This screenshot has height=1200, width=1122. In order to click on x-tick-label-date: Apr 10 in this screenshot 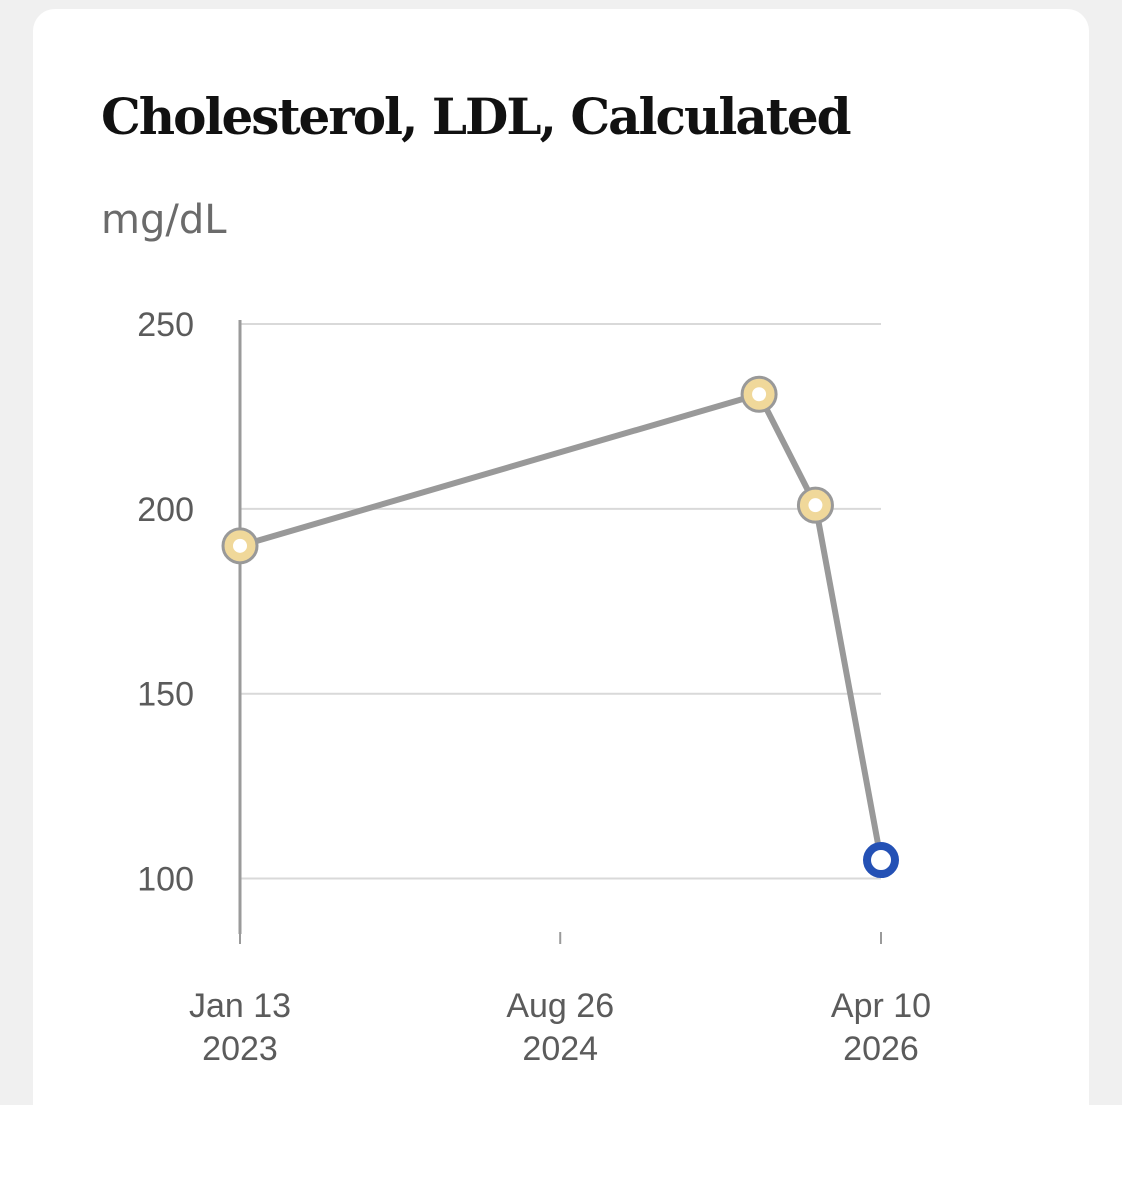, I will do `click(881, 1006)`.